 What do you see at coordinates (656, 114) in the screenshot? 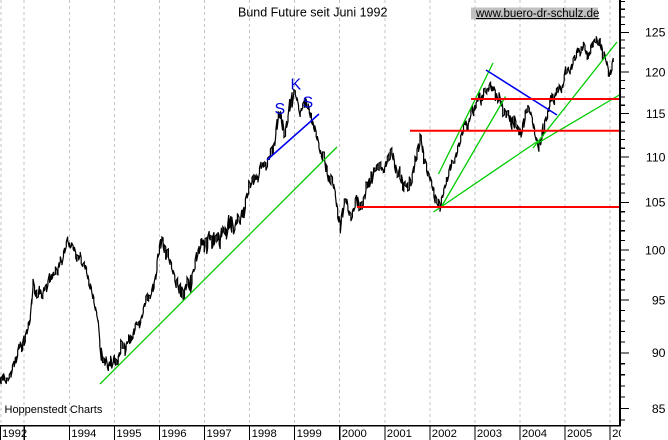
I see `svg-text: 115` at bounding box center [656, 114].